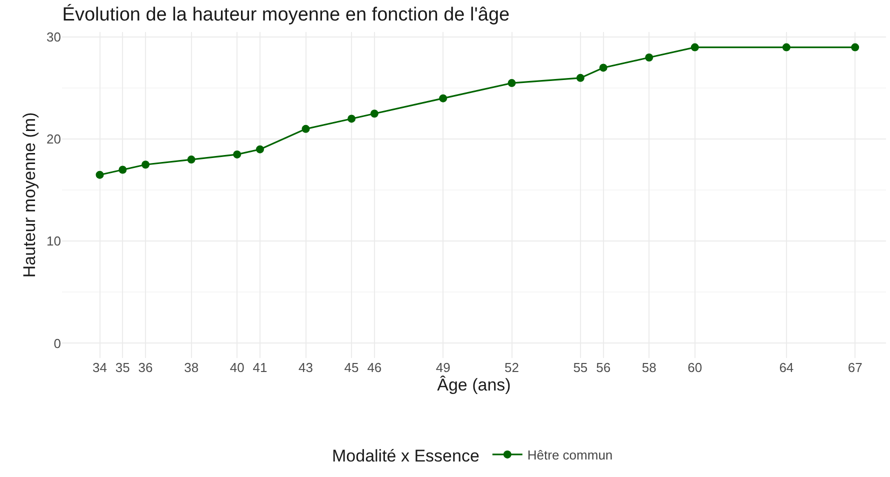 This screenshot has height=477, width=890. What do you see at coordinates (474, 384) in the screenshot?
I see `x-axis-title: Âge (ans)` at bounding box center [474, 384].